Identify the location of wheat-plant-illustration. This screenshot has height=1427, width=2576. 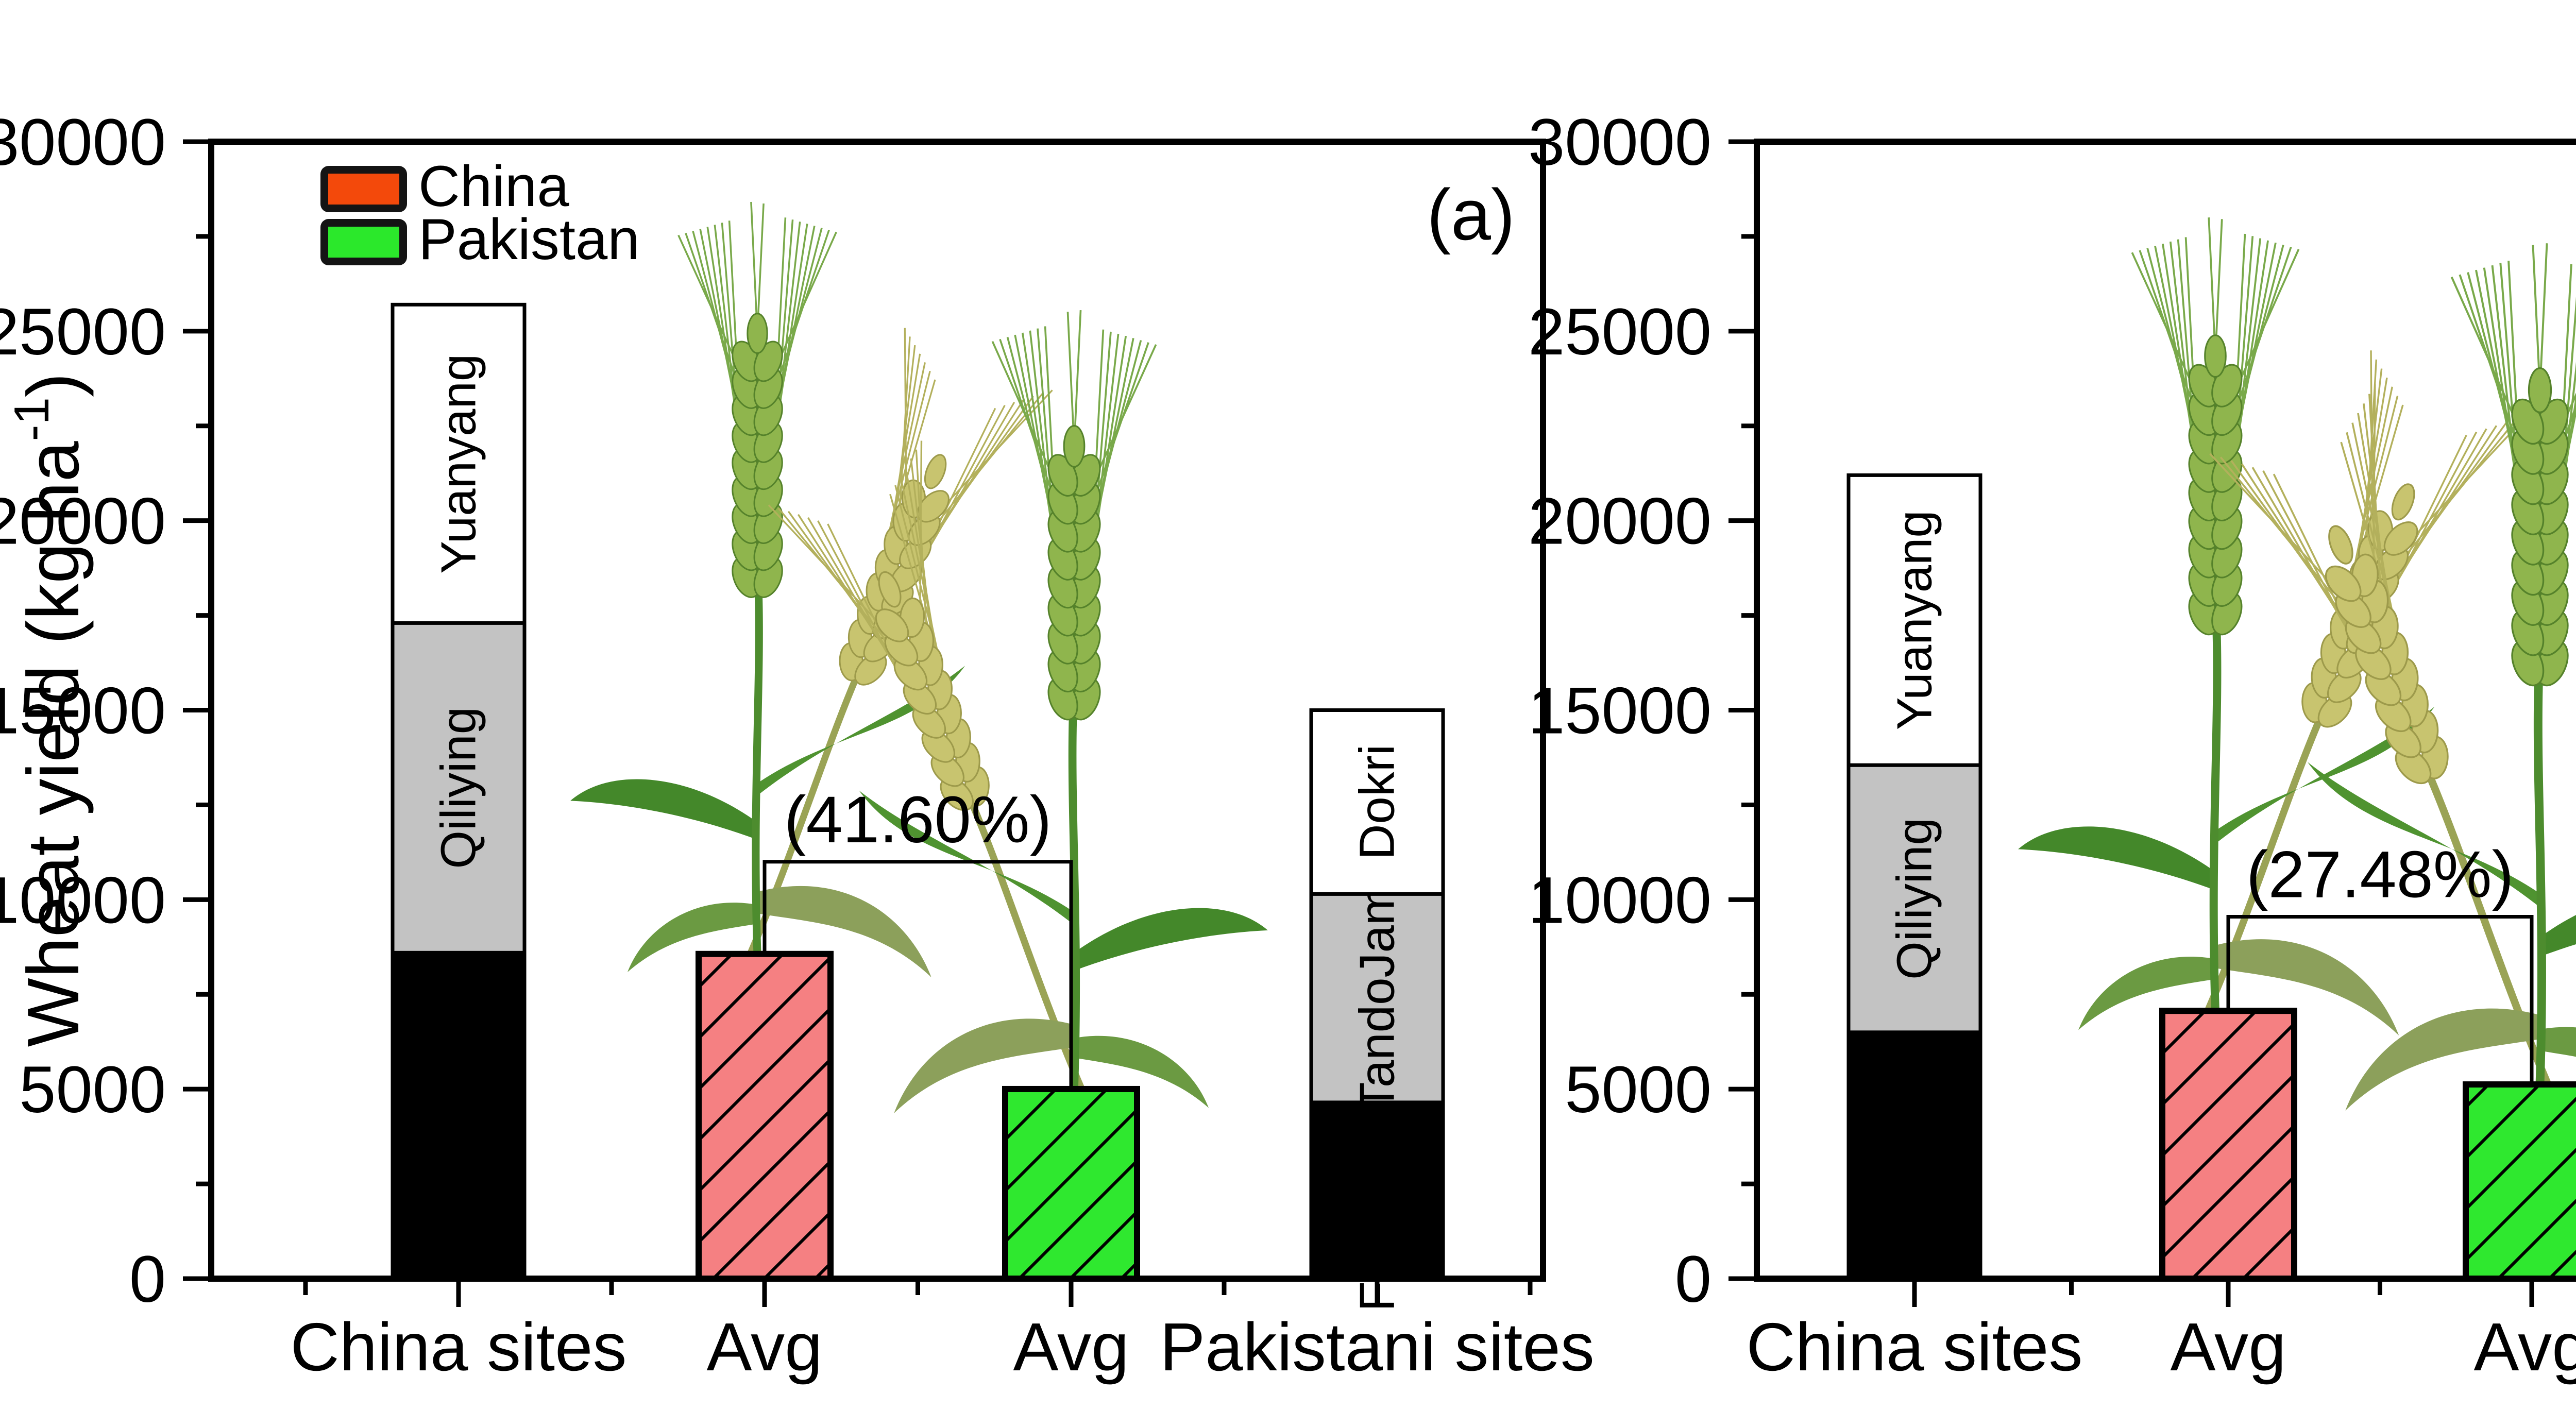
(2392, 679).